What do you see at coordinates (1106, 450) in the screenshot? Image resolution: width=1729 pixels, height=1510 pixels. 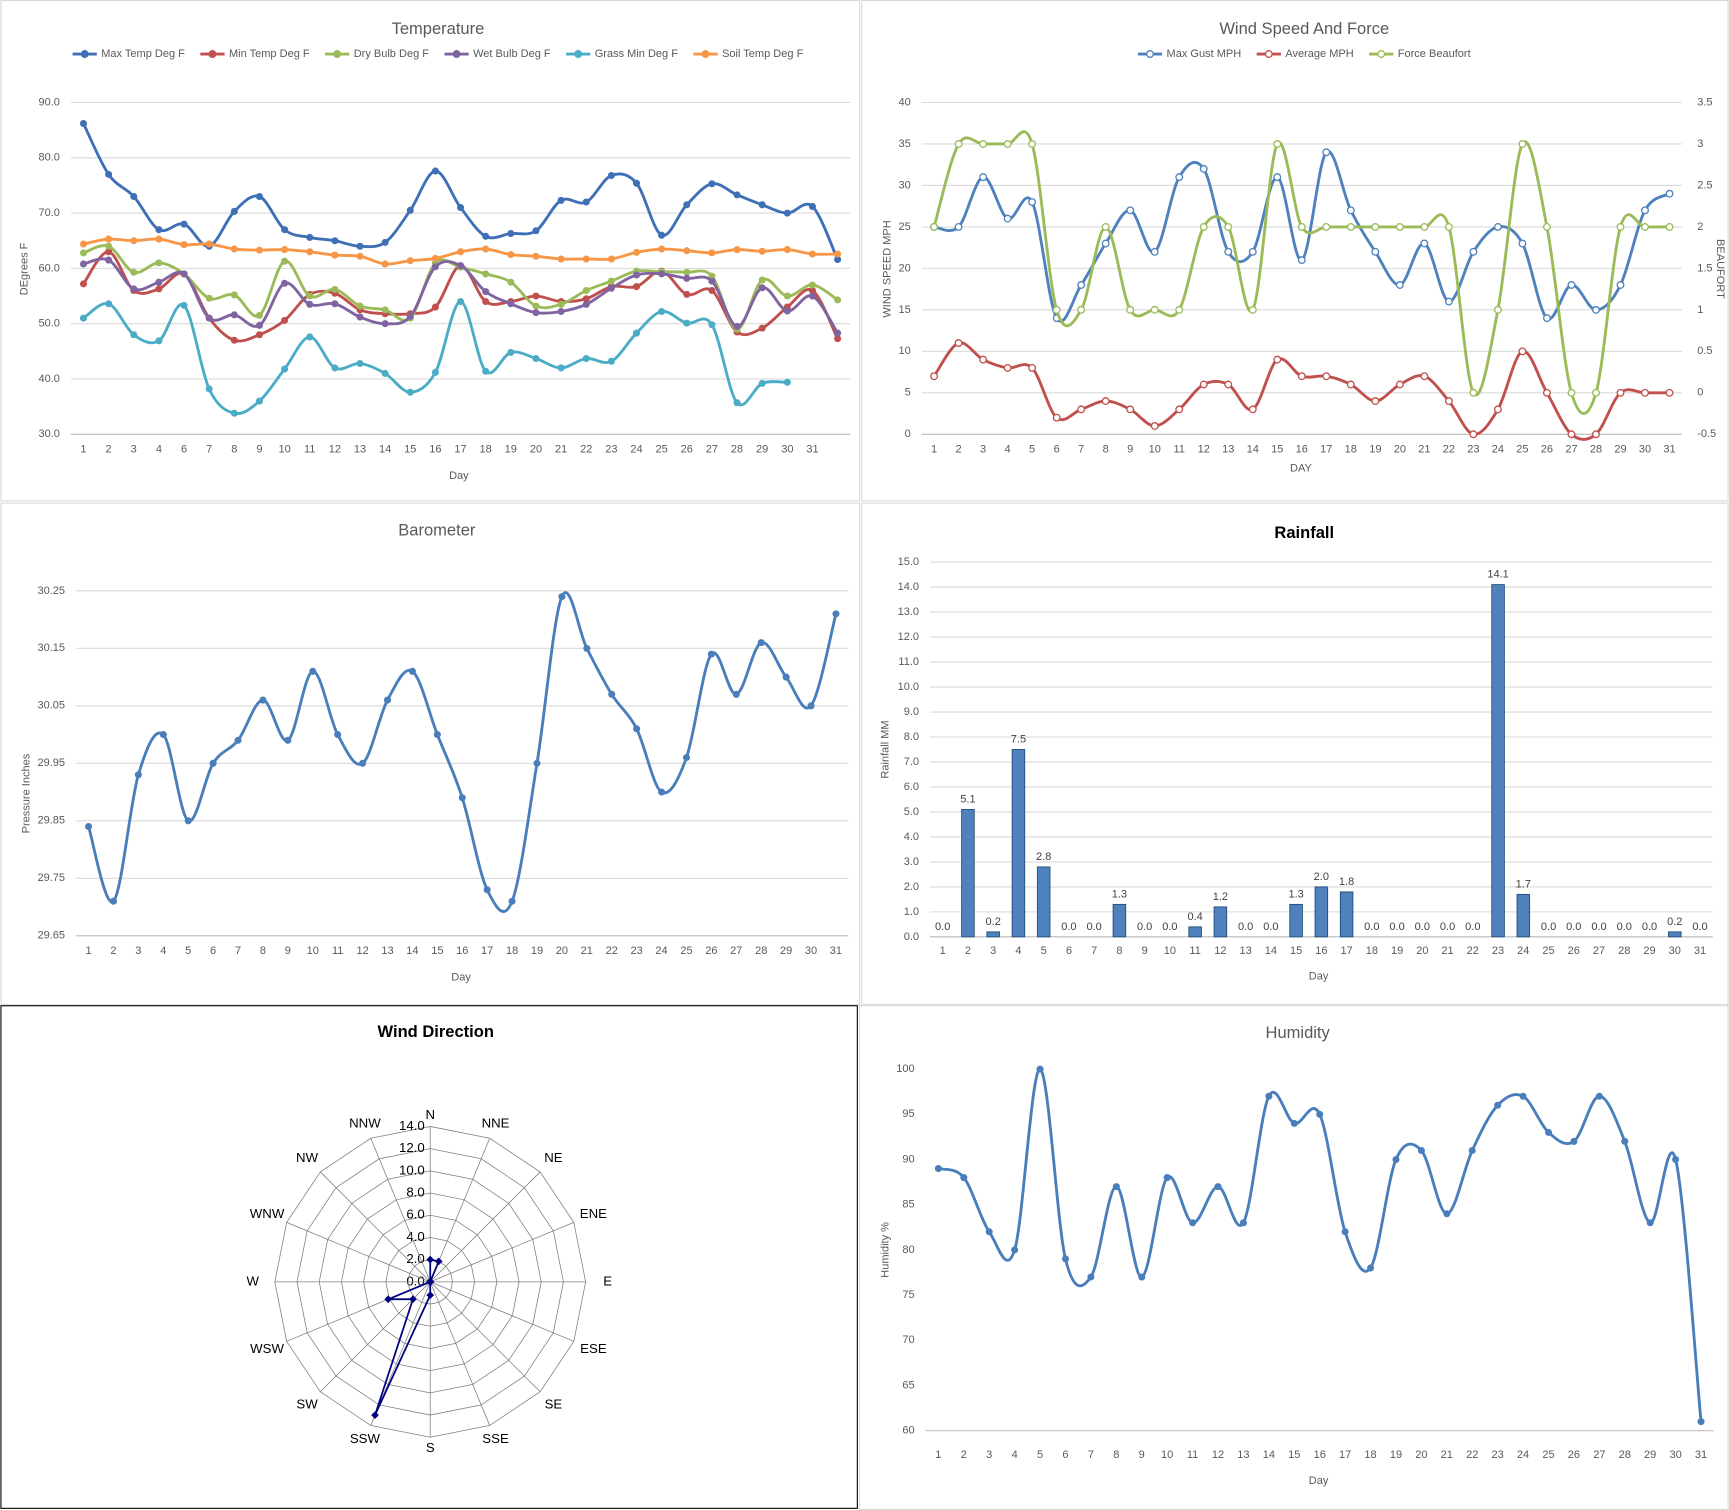 I see `x-tick-label: 8` at bounding box center [1106, 450].